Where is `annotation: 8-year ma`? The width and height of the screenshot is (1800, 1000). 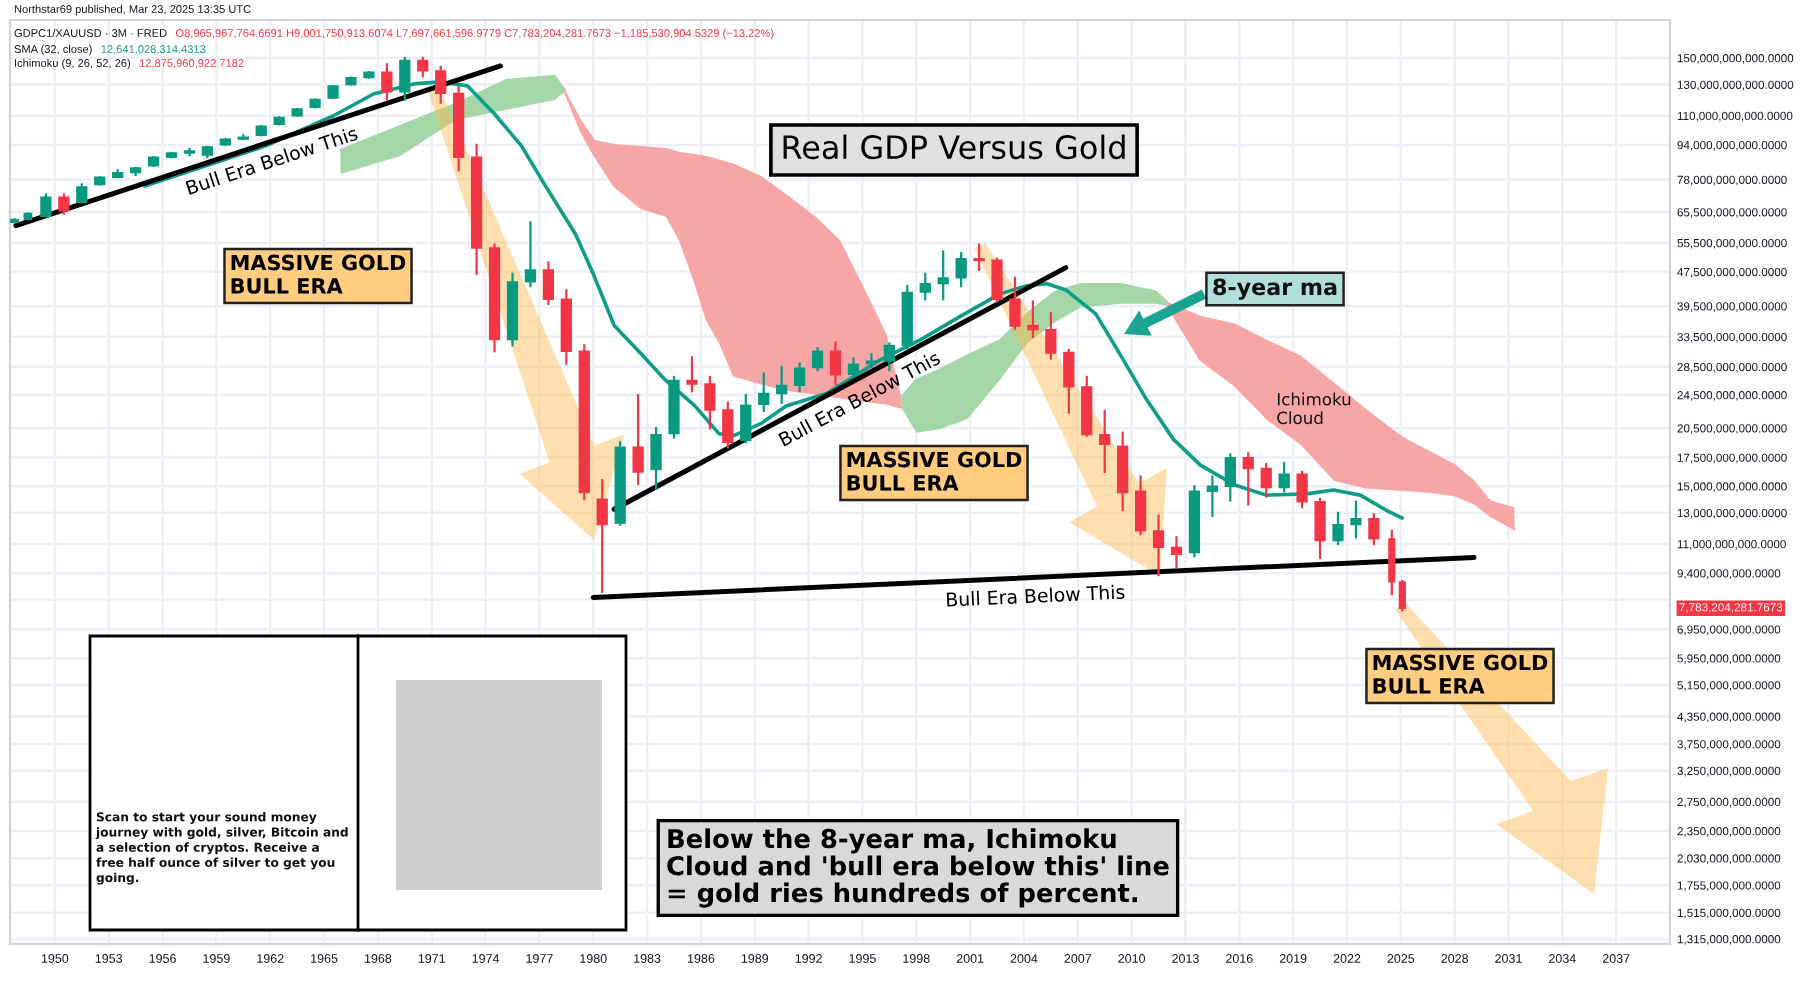 annotation: 8-year ma is located at coordinates (1275, 289).